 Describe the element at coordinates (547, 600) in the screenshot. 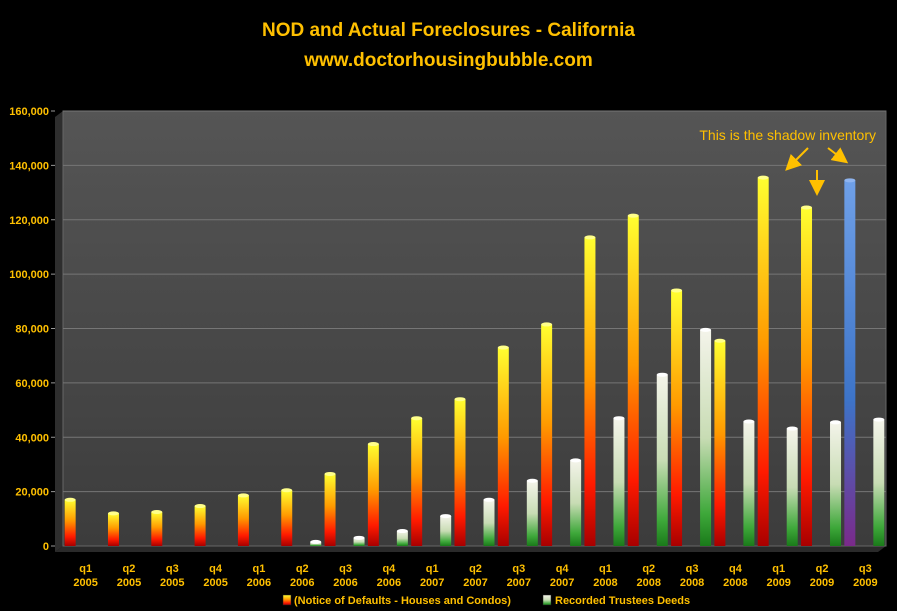

I see `legend-swatch-deeds` at that location.